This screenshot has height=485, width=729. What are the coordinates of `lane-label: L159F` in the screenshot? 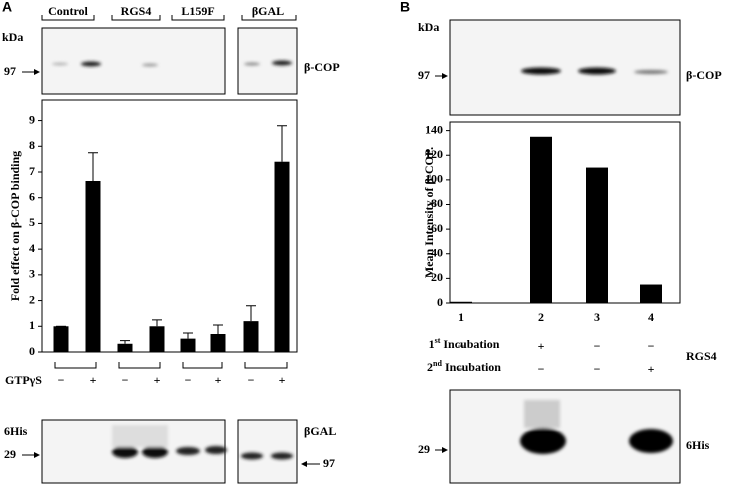 It's located at (197, 11).